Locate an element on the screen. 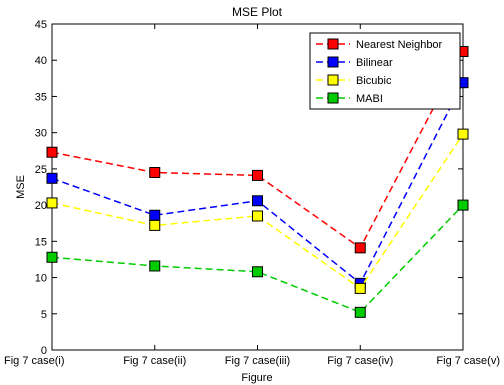 The width and height of the screenshot is (504, 385). y-tick-label: 5 is located at coordinates (44, 315).